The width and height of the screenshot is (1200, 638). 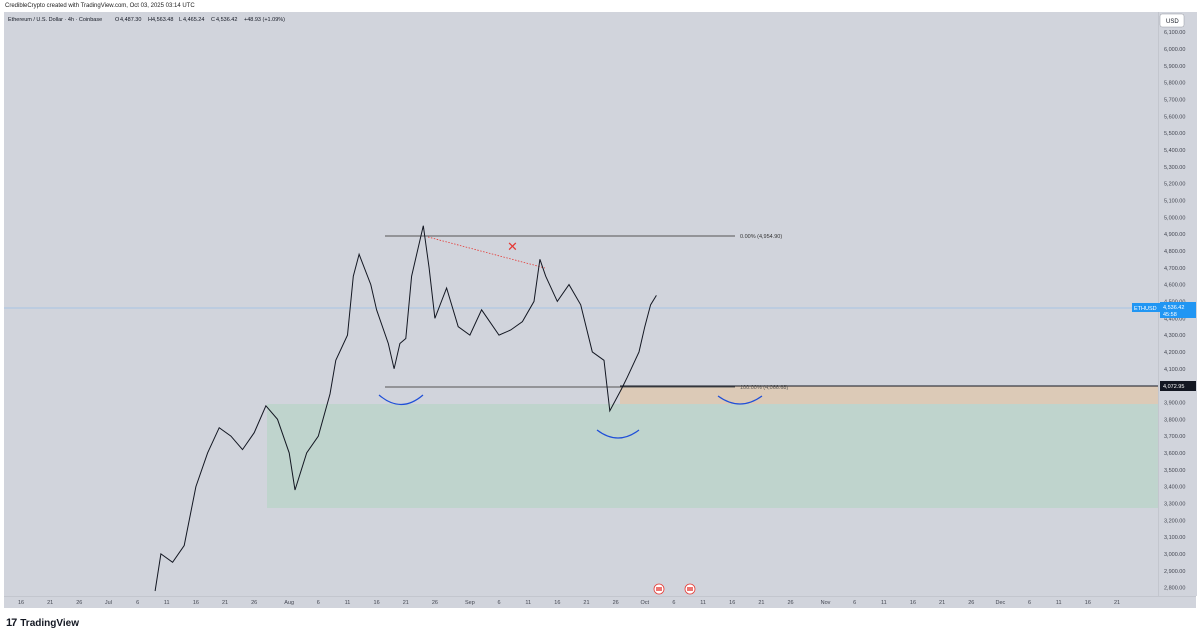 What do you see at coordinates (1174, 168) in the screenshot?
I see `price-tick-label: 5,300.00` at bounding box center [1174, 168].